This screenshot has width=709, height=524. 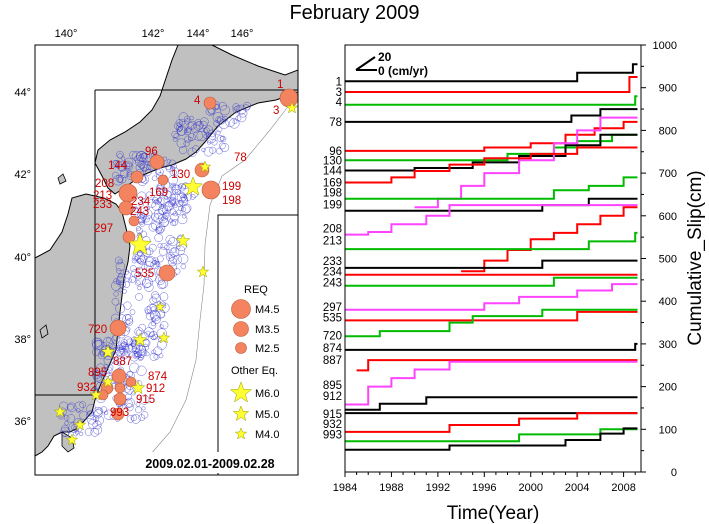 What do you see at coordinates (668, 131) in the screenshot?
I see `y-tick-label: 800` at bounding box center [668, 131].